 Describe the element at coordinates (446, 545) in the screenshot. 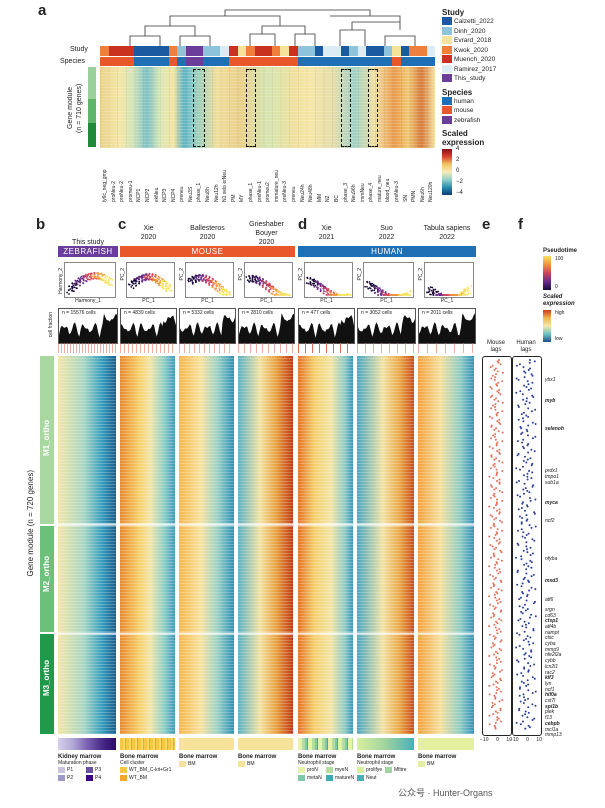

I see `heatmap-texture` at that location.